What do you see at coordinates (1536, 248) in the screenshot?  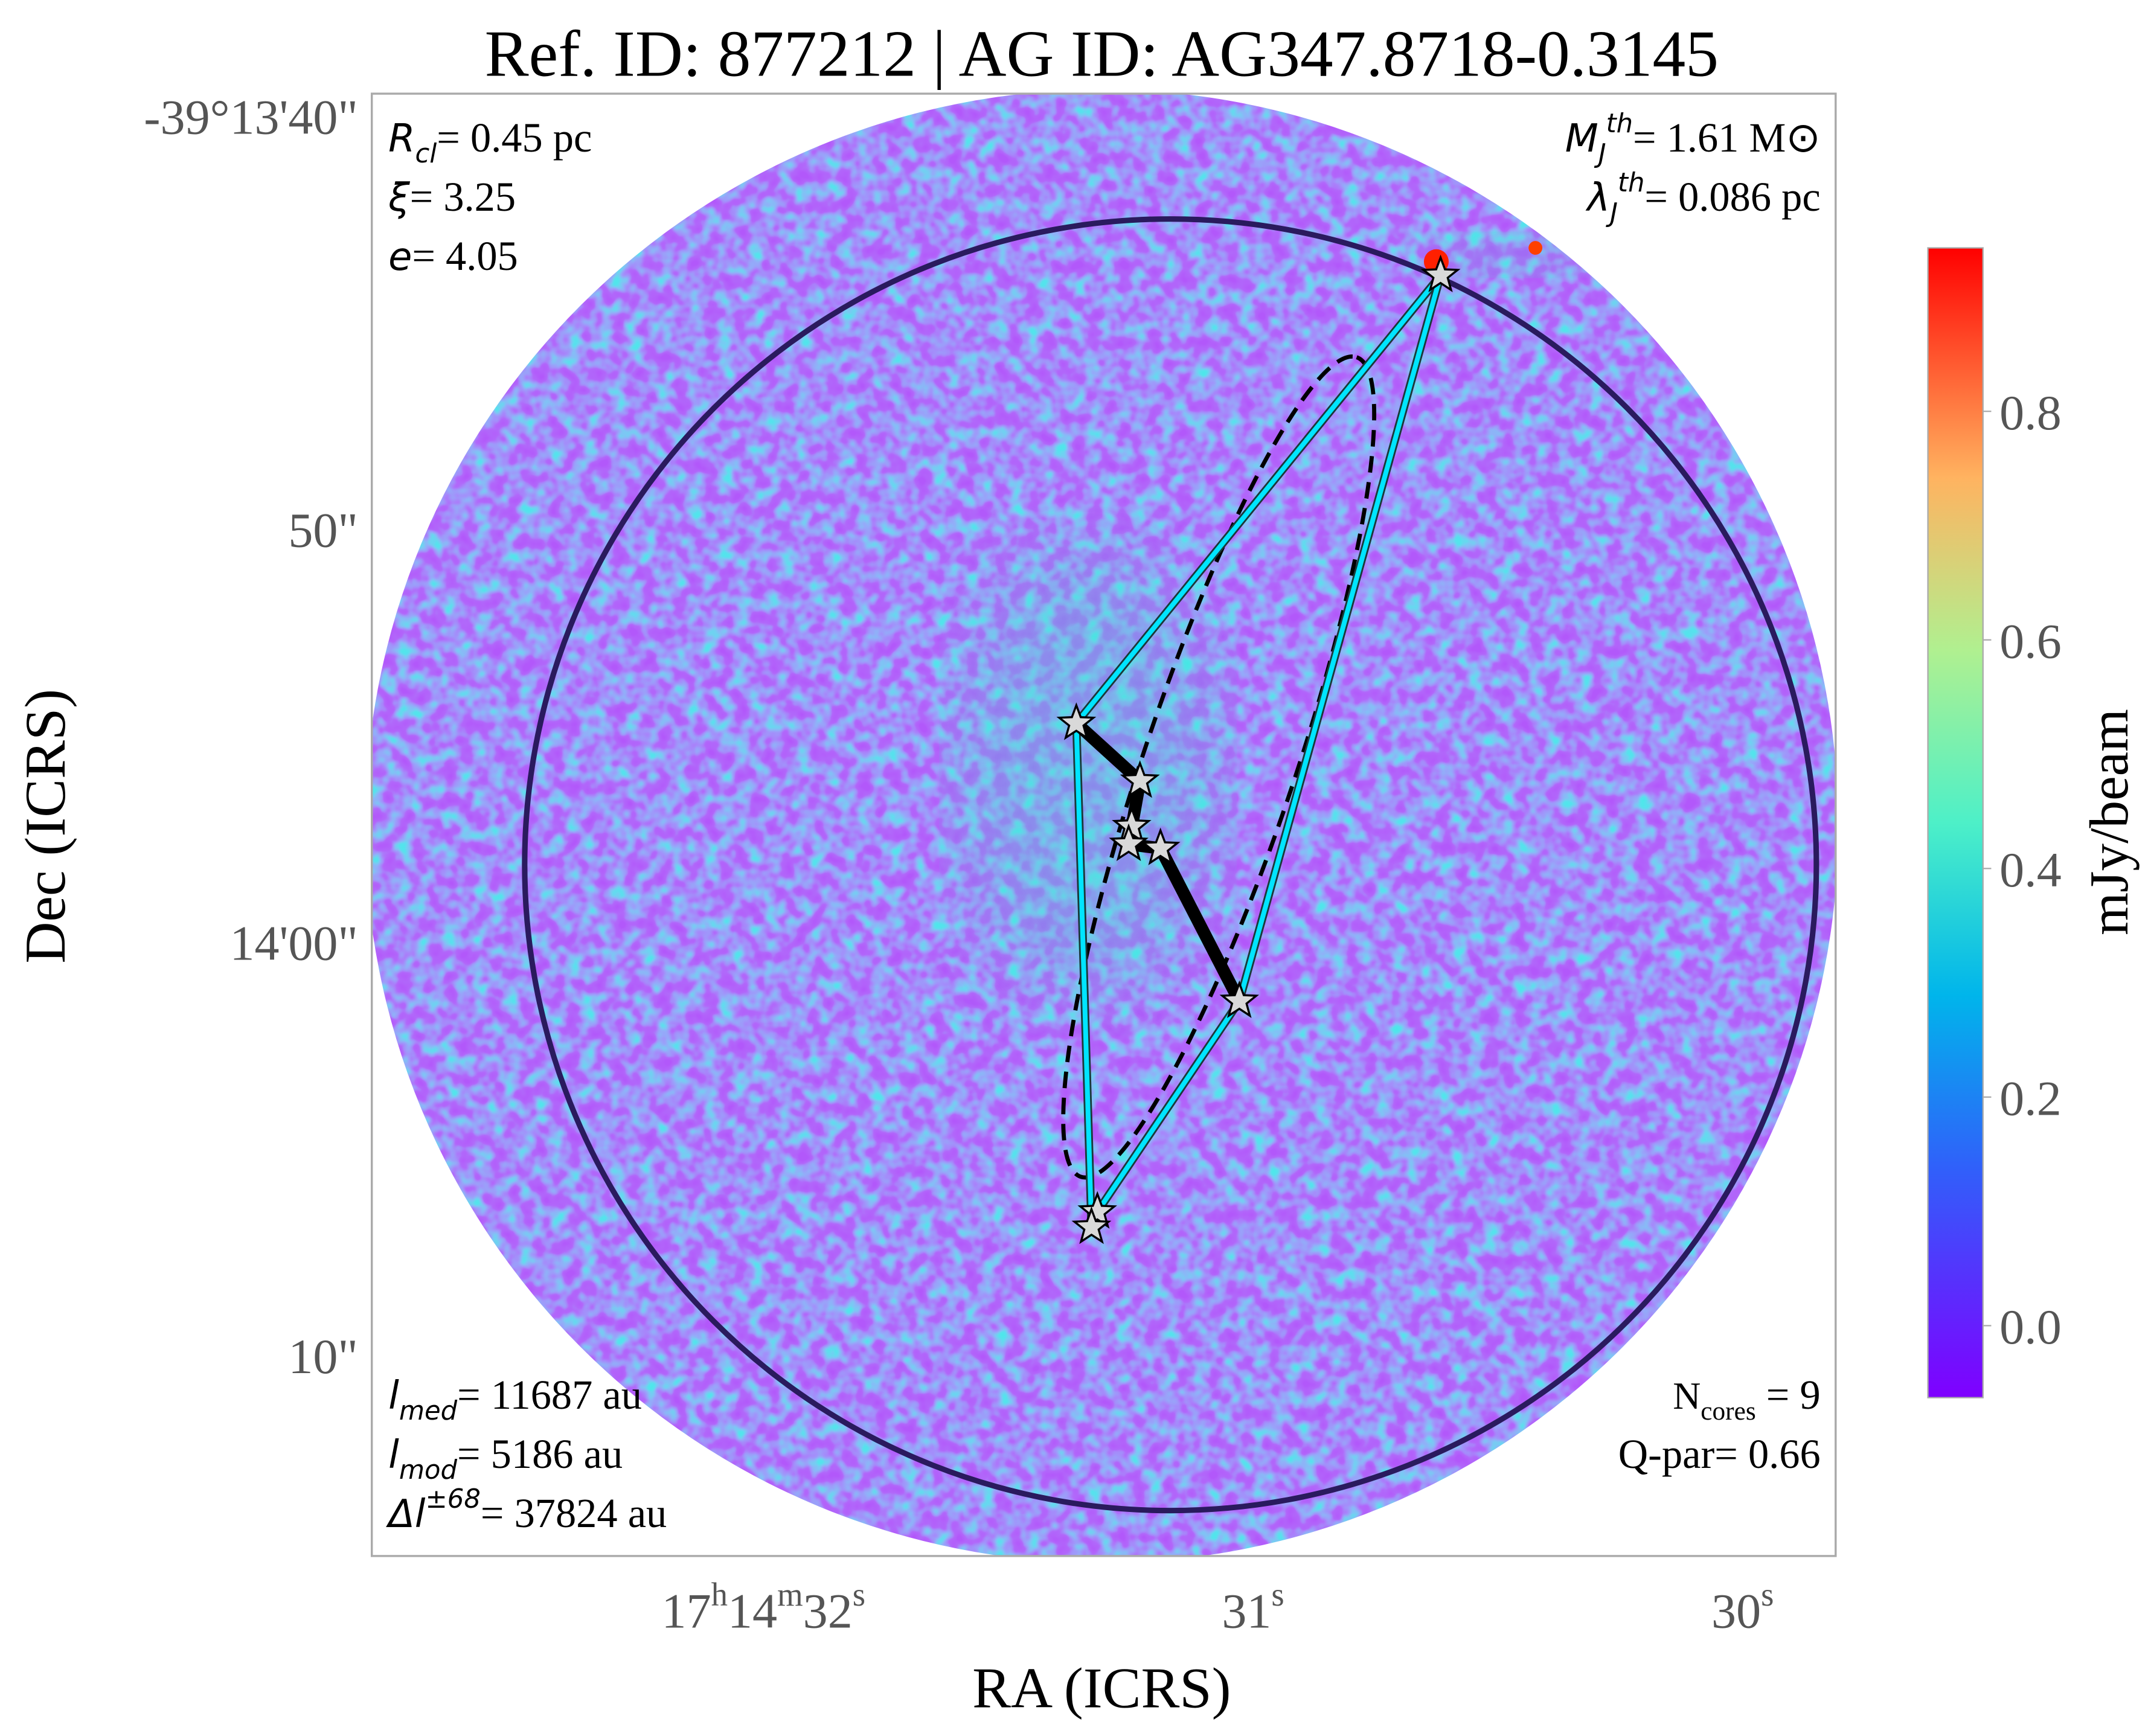 I see `peak` at bounding box center [1536, 248].